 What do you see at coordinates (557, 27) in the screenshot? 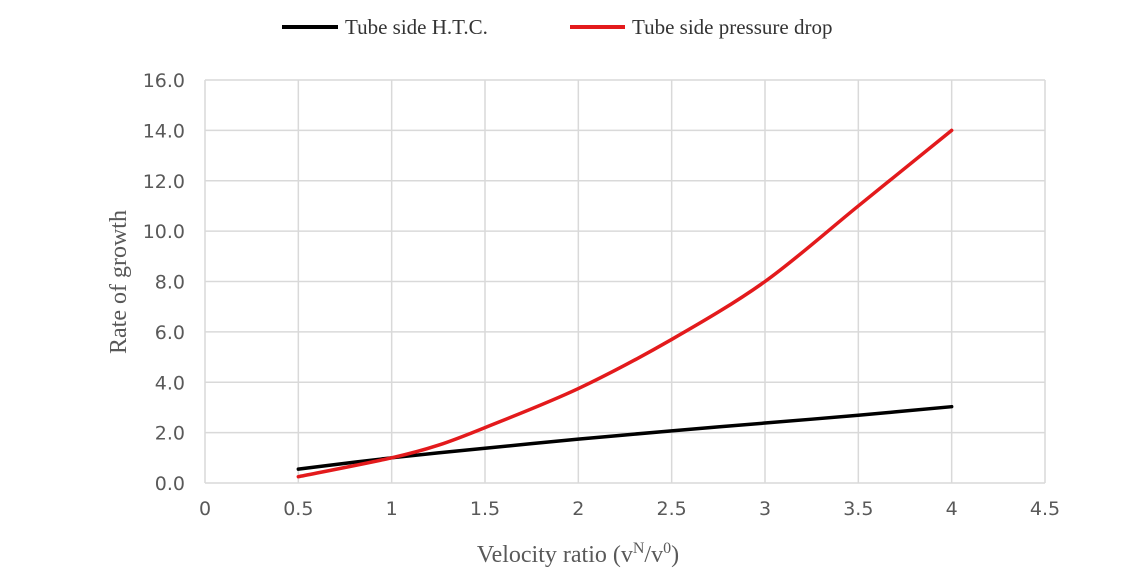
I see `legend: Tube side H.T.C. Tube side pressure drop` at bounding box center [557, 27].